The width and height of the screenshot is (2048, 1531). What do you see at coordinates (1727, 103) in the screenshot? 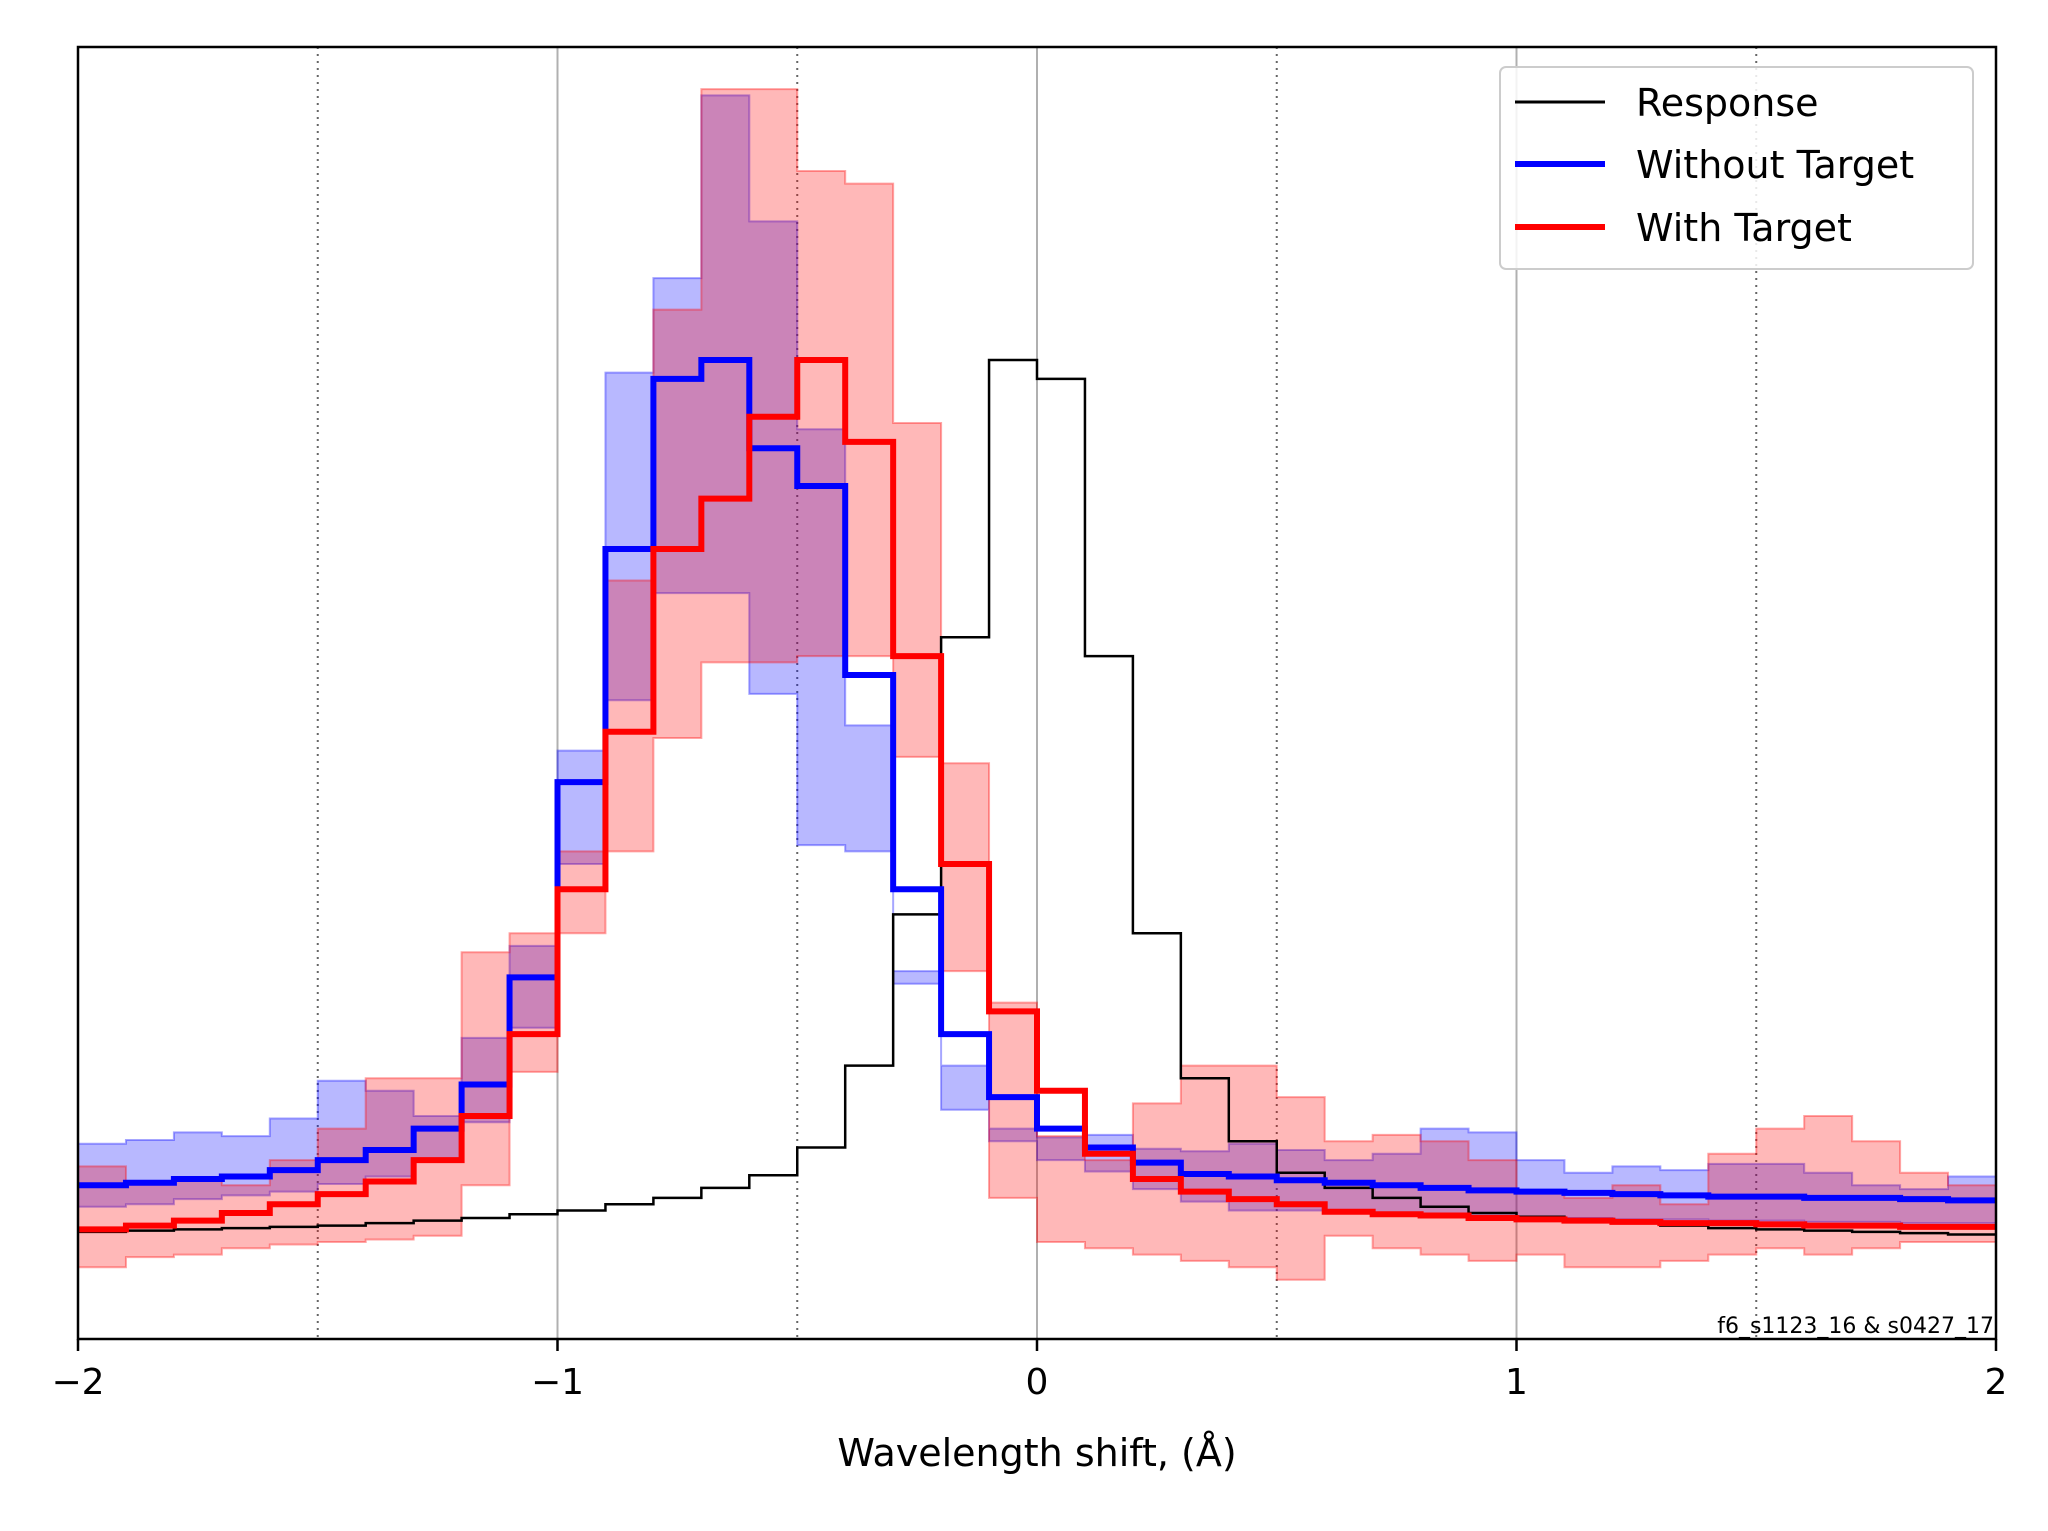
I see `legend-label-response: Response` at bounding box center [1727, 103].